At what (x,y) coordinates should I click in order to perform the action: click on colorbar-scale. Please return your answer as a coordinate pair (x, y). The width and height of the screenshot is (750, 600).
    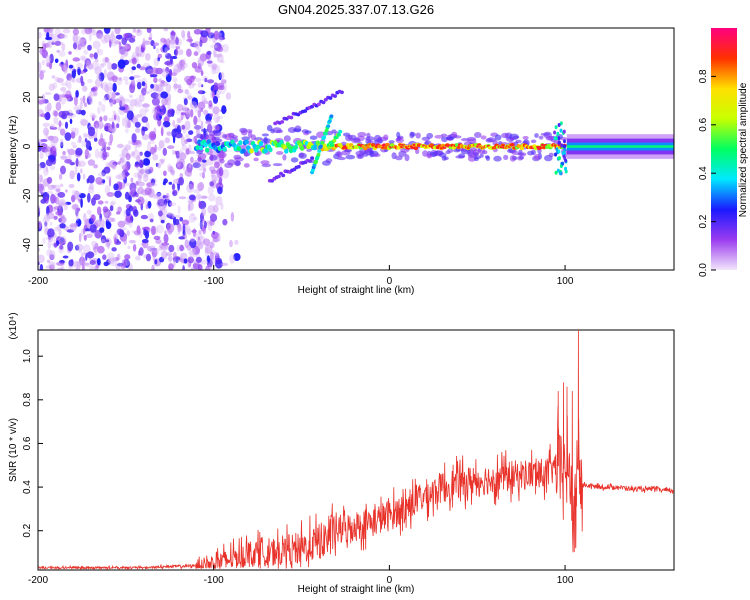
    Looking at the image, I should click on (724, 149).